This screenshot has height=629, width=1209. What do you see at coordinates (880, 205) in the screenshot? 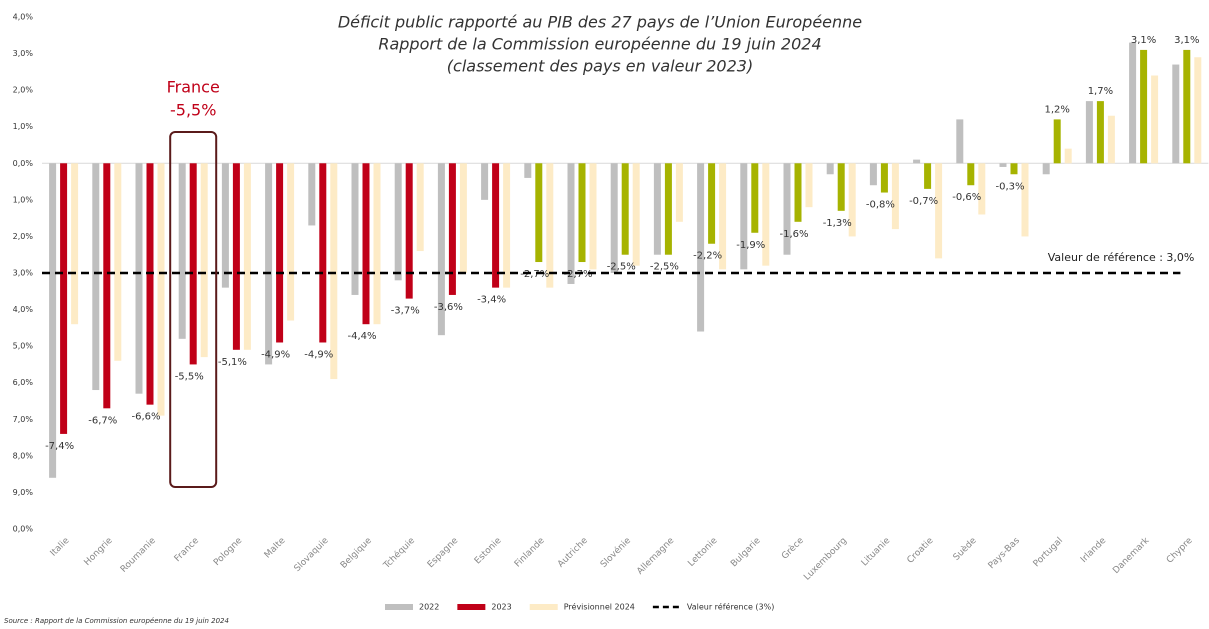
I see `data-label: -0,8%` at bounding box center [880, 205].